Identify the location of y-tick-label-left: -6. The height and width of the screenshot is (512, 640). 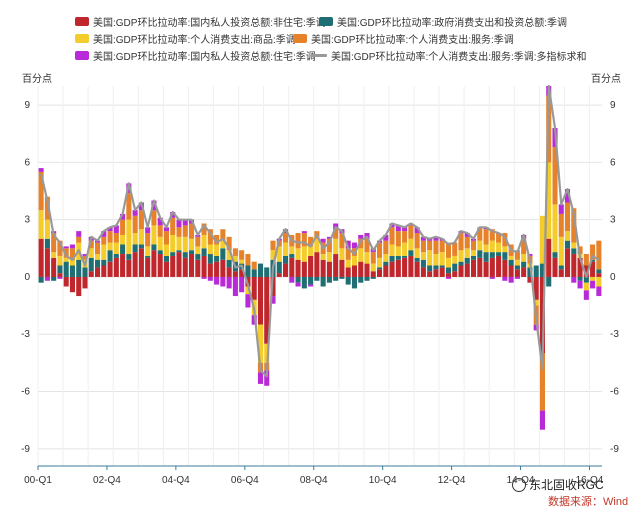
(25, 392).